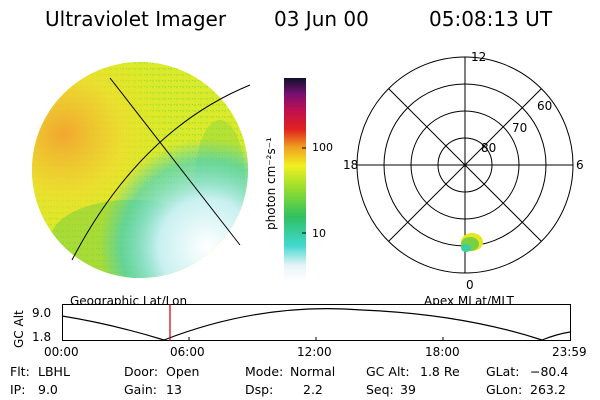 The image size is (600, 400). Describe the element at coordinates (544, 106) in the screenshot. I see `lat-label-60: 60` at that location.